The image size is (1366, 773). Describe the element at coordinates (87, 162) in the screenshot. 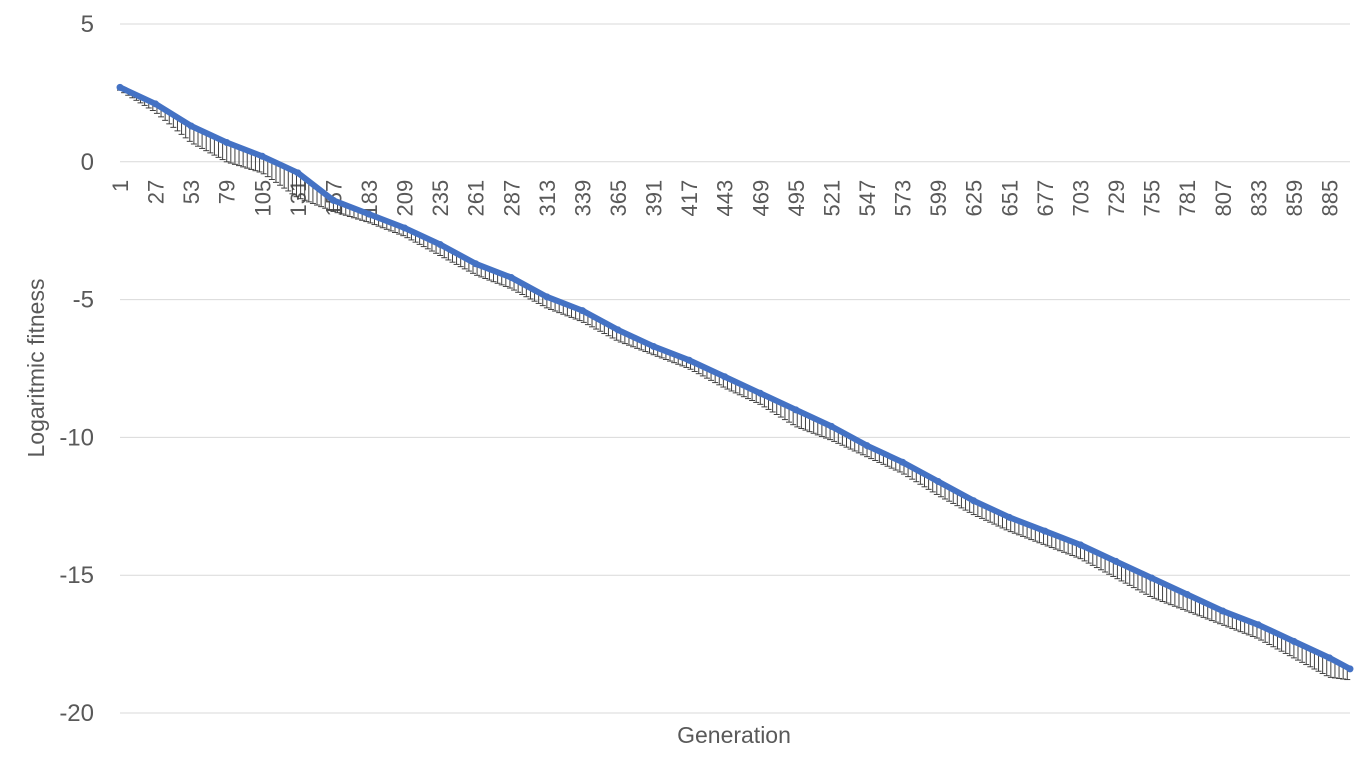

I see `y-tick-label: 0` at that location.